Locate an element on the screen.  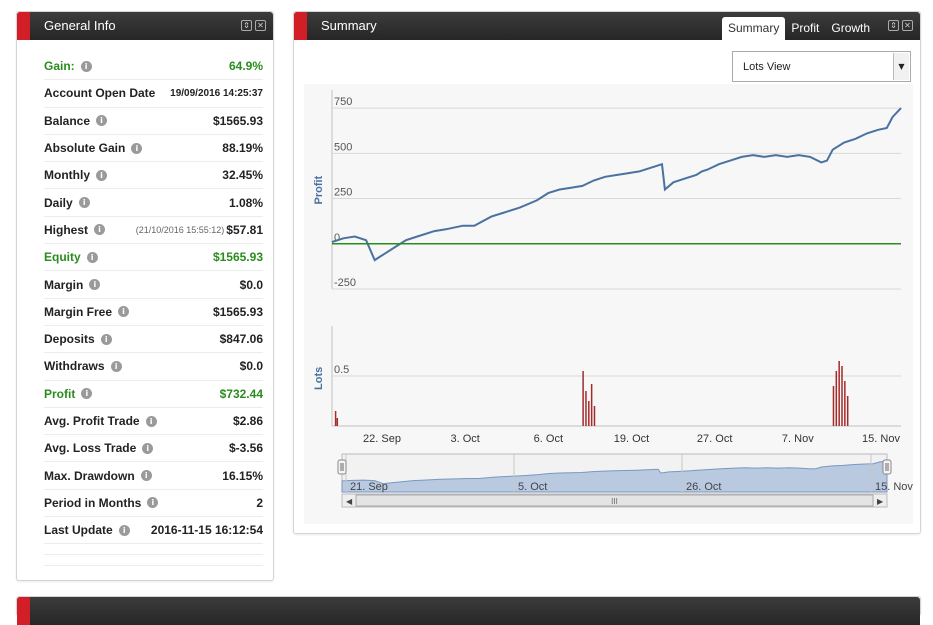
info-label-text: Highest is located at coordinates (66, 229).